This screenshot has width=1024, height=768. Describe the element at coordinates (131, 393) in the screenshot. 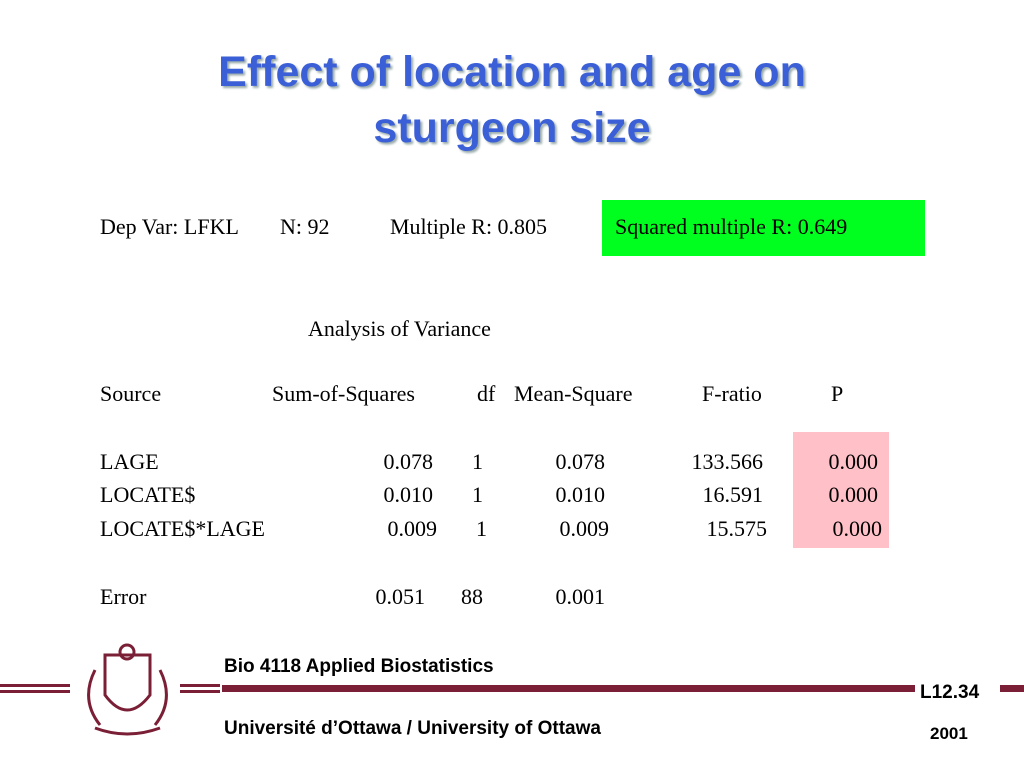

I see `column-header: Source` at that location.